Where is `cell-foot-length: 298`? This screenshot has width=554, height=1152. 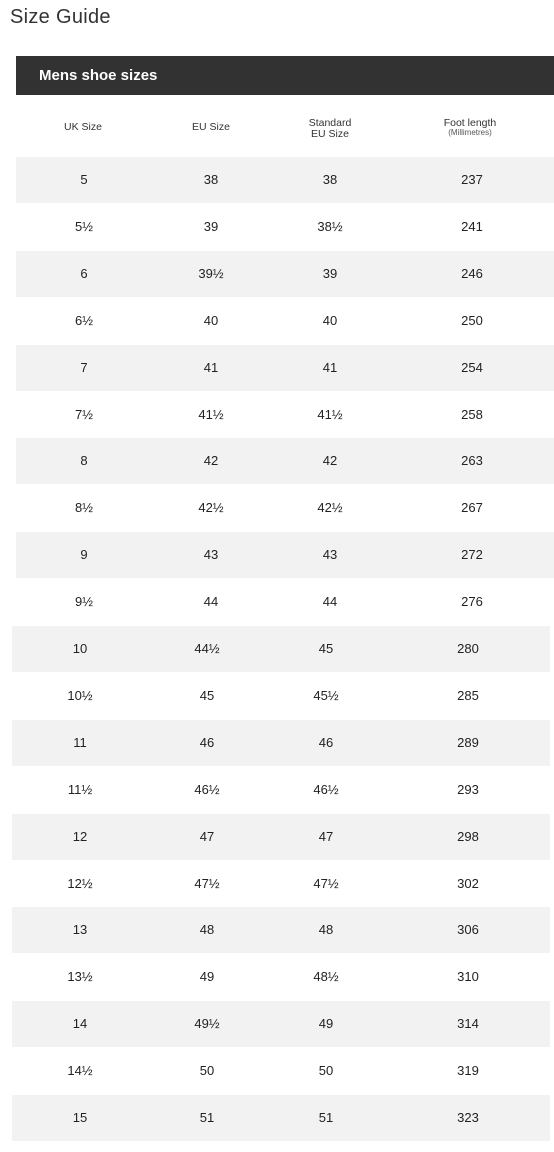 cell-foot-length: 298 is located at coordinates (468, 836).